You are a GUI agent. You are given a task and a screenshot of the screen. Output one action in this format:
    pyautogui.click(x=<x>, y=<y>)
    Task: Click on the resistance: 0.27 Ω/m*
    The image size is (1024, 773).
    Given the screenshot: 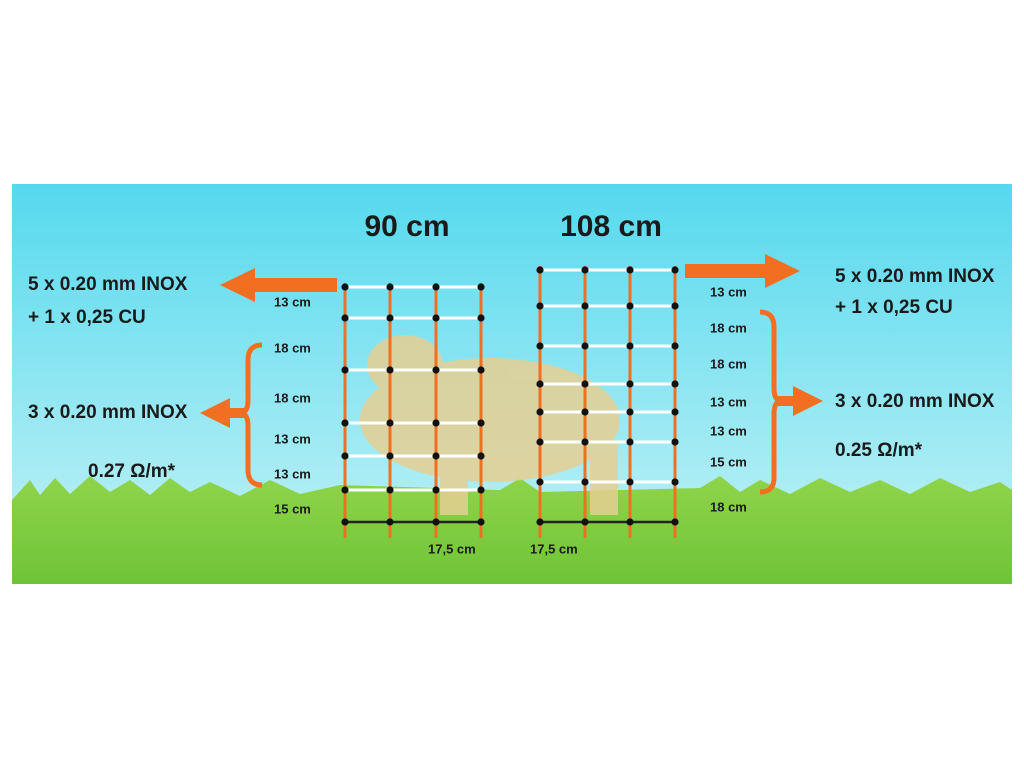 What is the action you would take?
    pyautogui.click(x=132, y=471)
    